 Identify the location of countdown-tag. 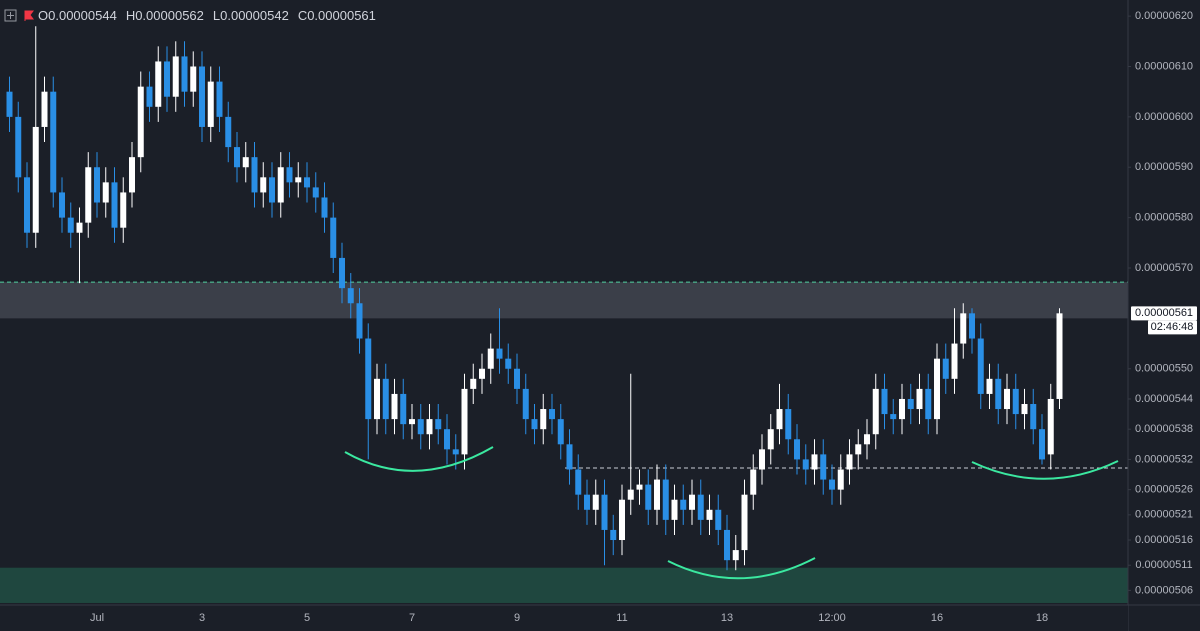
(1172, 327).